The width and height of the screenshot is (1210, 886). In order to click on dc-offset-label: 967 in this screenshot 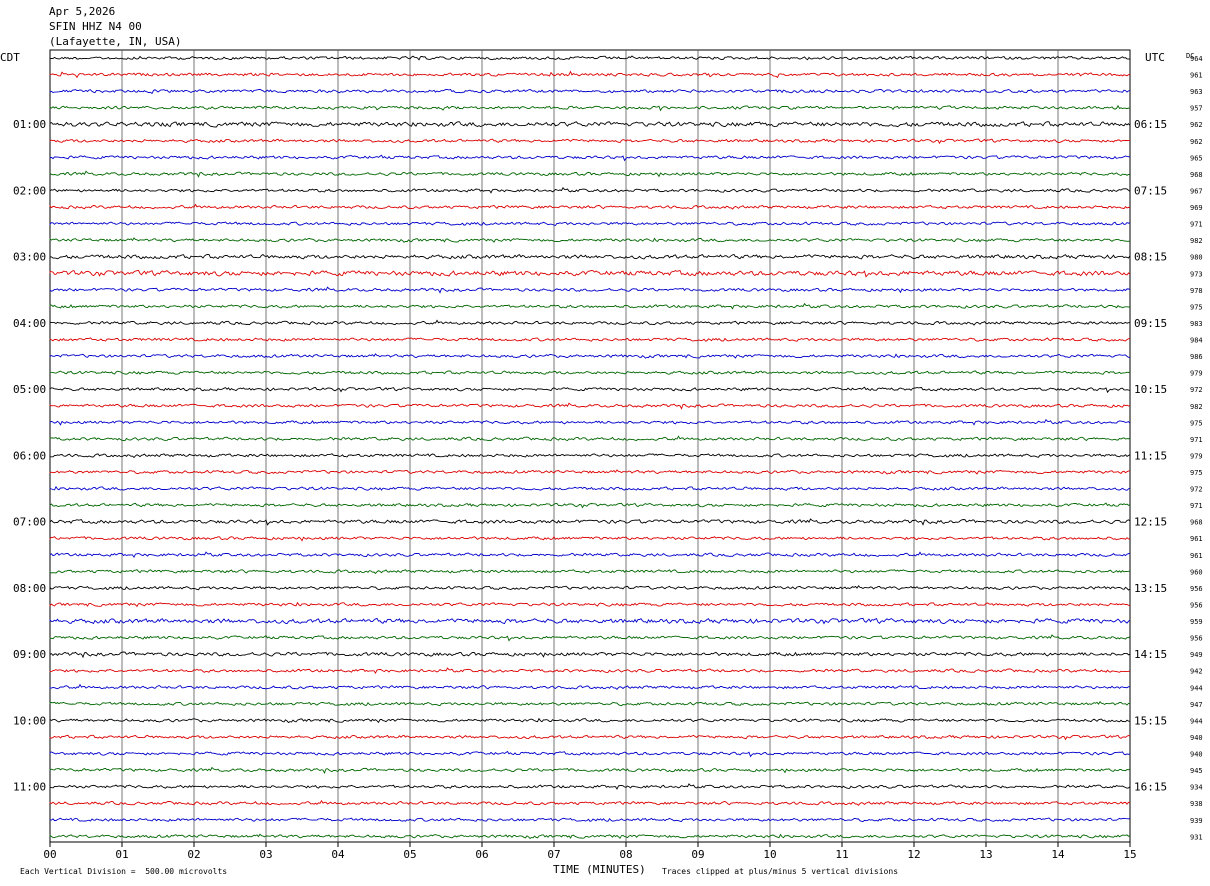, I will do `click(1196, 191)`.